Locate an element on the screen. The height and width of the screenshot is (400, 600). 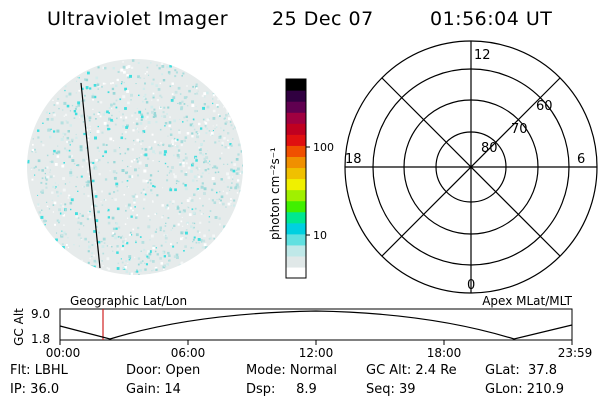
instrument-title: Ultraviolet Imager is located at coordinates (138, 19).